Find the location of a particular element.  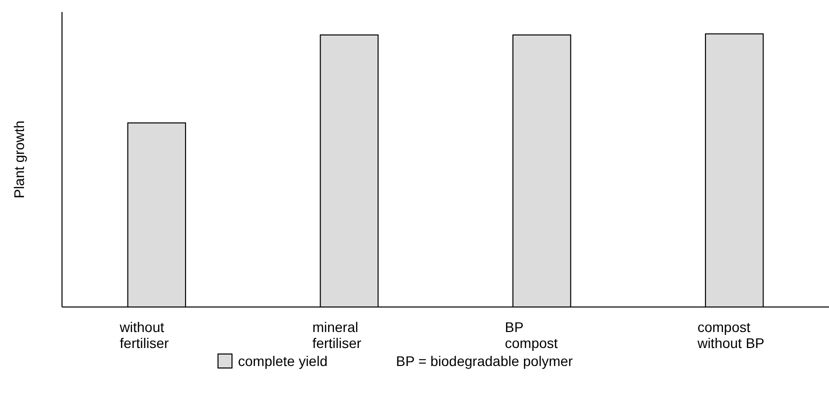

x-tick-label: mineral fertiliser is located at coordinates (337, 335).